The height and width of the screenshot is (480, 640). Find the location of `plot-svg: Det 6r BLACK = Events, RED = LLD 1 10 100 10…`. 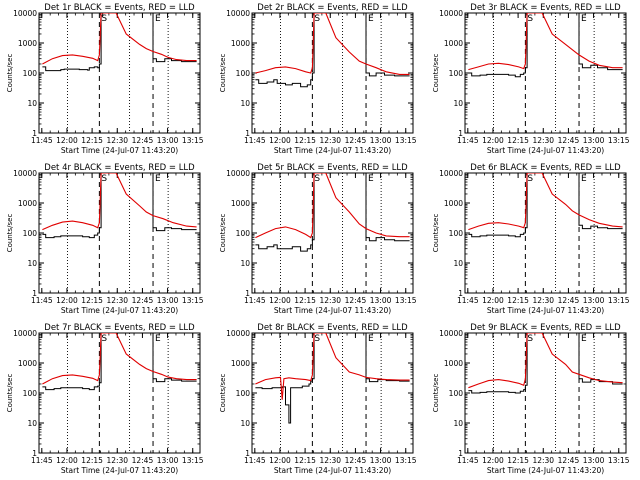

plot-svg: Det 6r BLACK = Events, RED = LLD 1 10 100 10… is located at coordinates (531, 239).